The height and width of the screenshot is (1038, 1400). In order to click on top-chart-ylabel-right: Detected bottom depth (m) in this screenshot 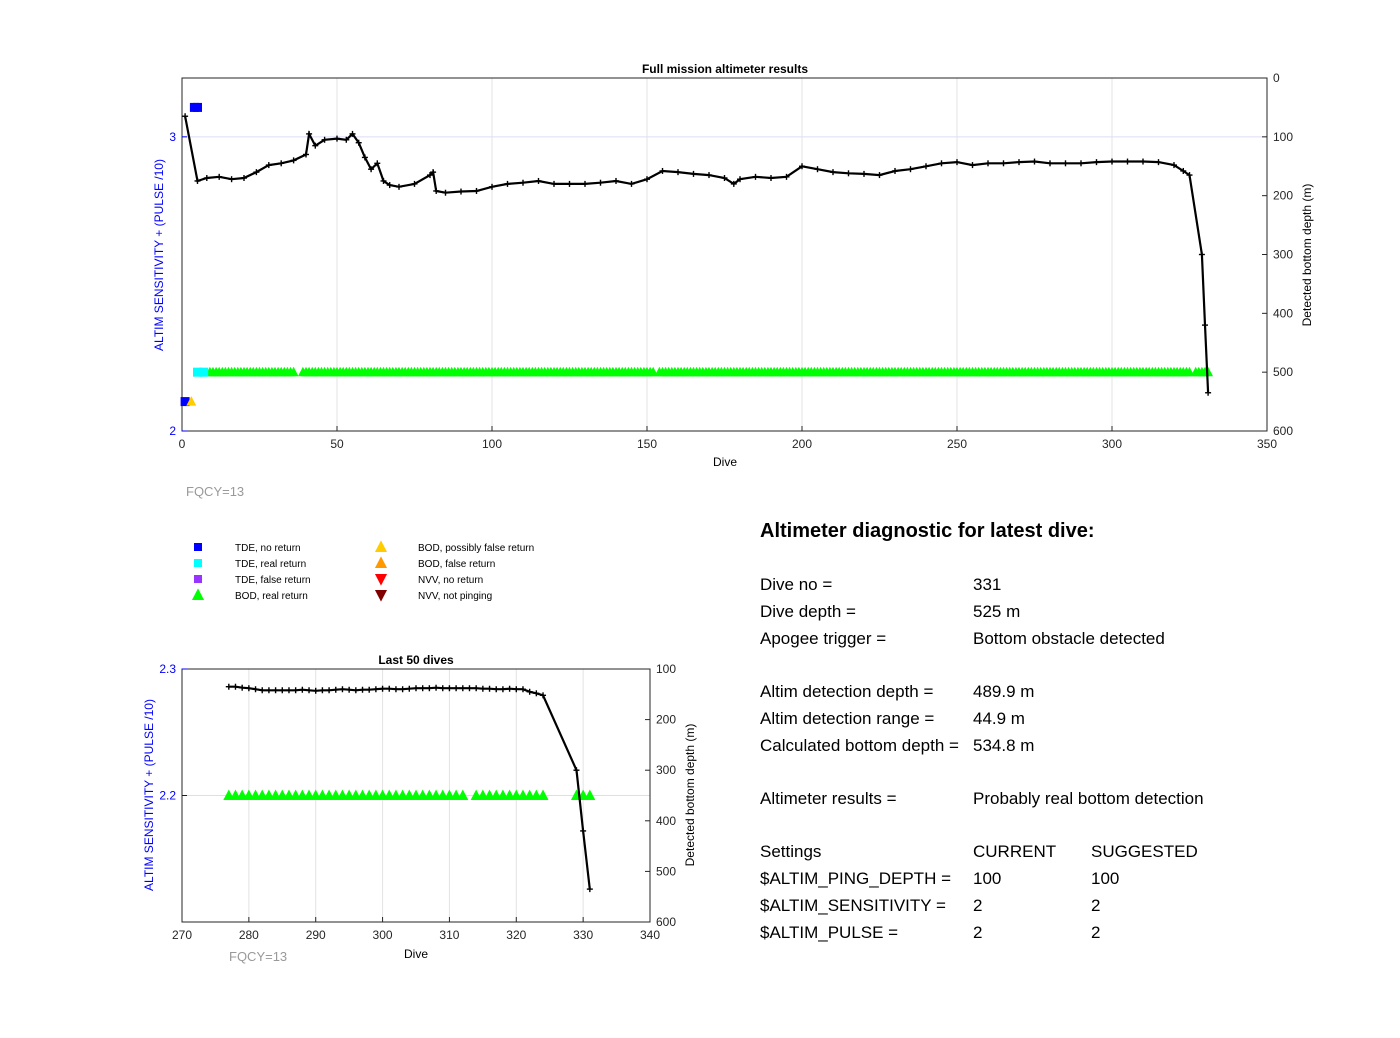, I will do `click(1307, 255)`.